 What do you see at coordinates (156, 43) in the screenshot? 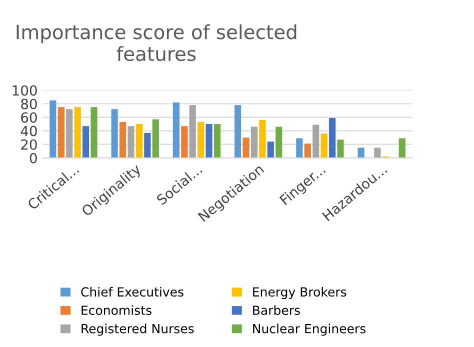
I see `chart-title: Importance score of selected features` at bounding box center [156, 43].